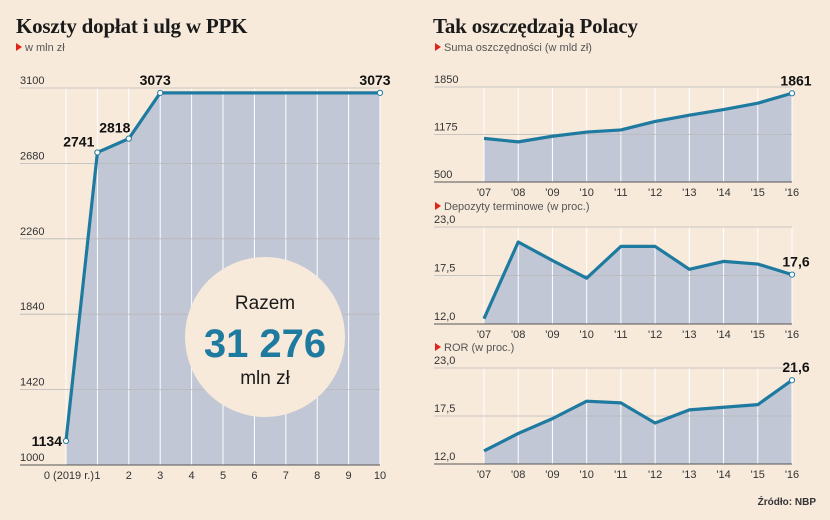 Image resolution: width=830 pixels, height=520 pixels. Describe the element at coordinates (689, 335) in the screenshot. I see `deposits-xtick-6: '13` at that location.